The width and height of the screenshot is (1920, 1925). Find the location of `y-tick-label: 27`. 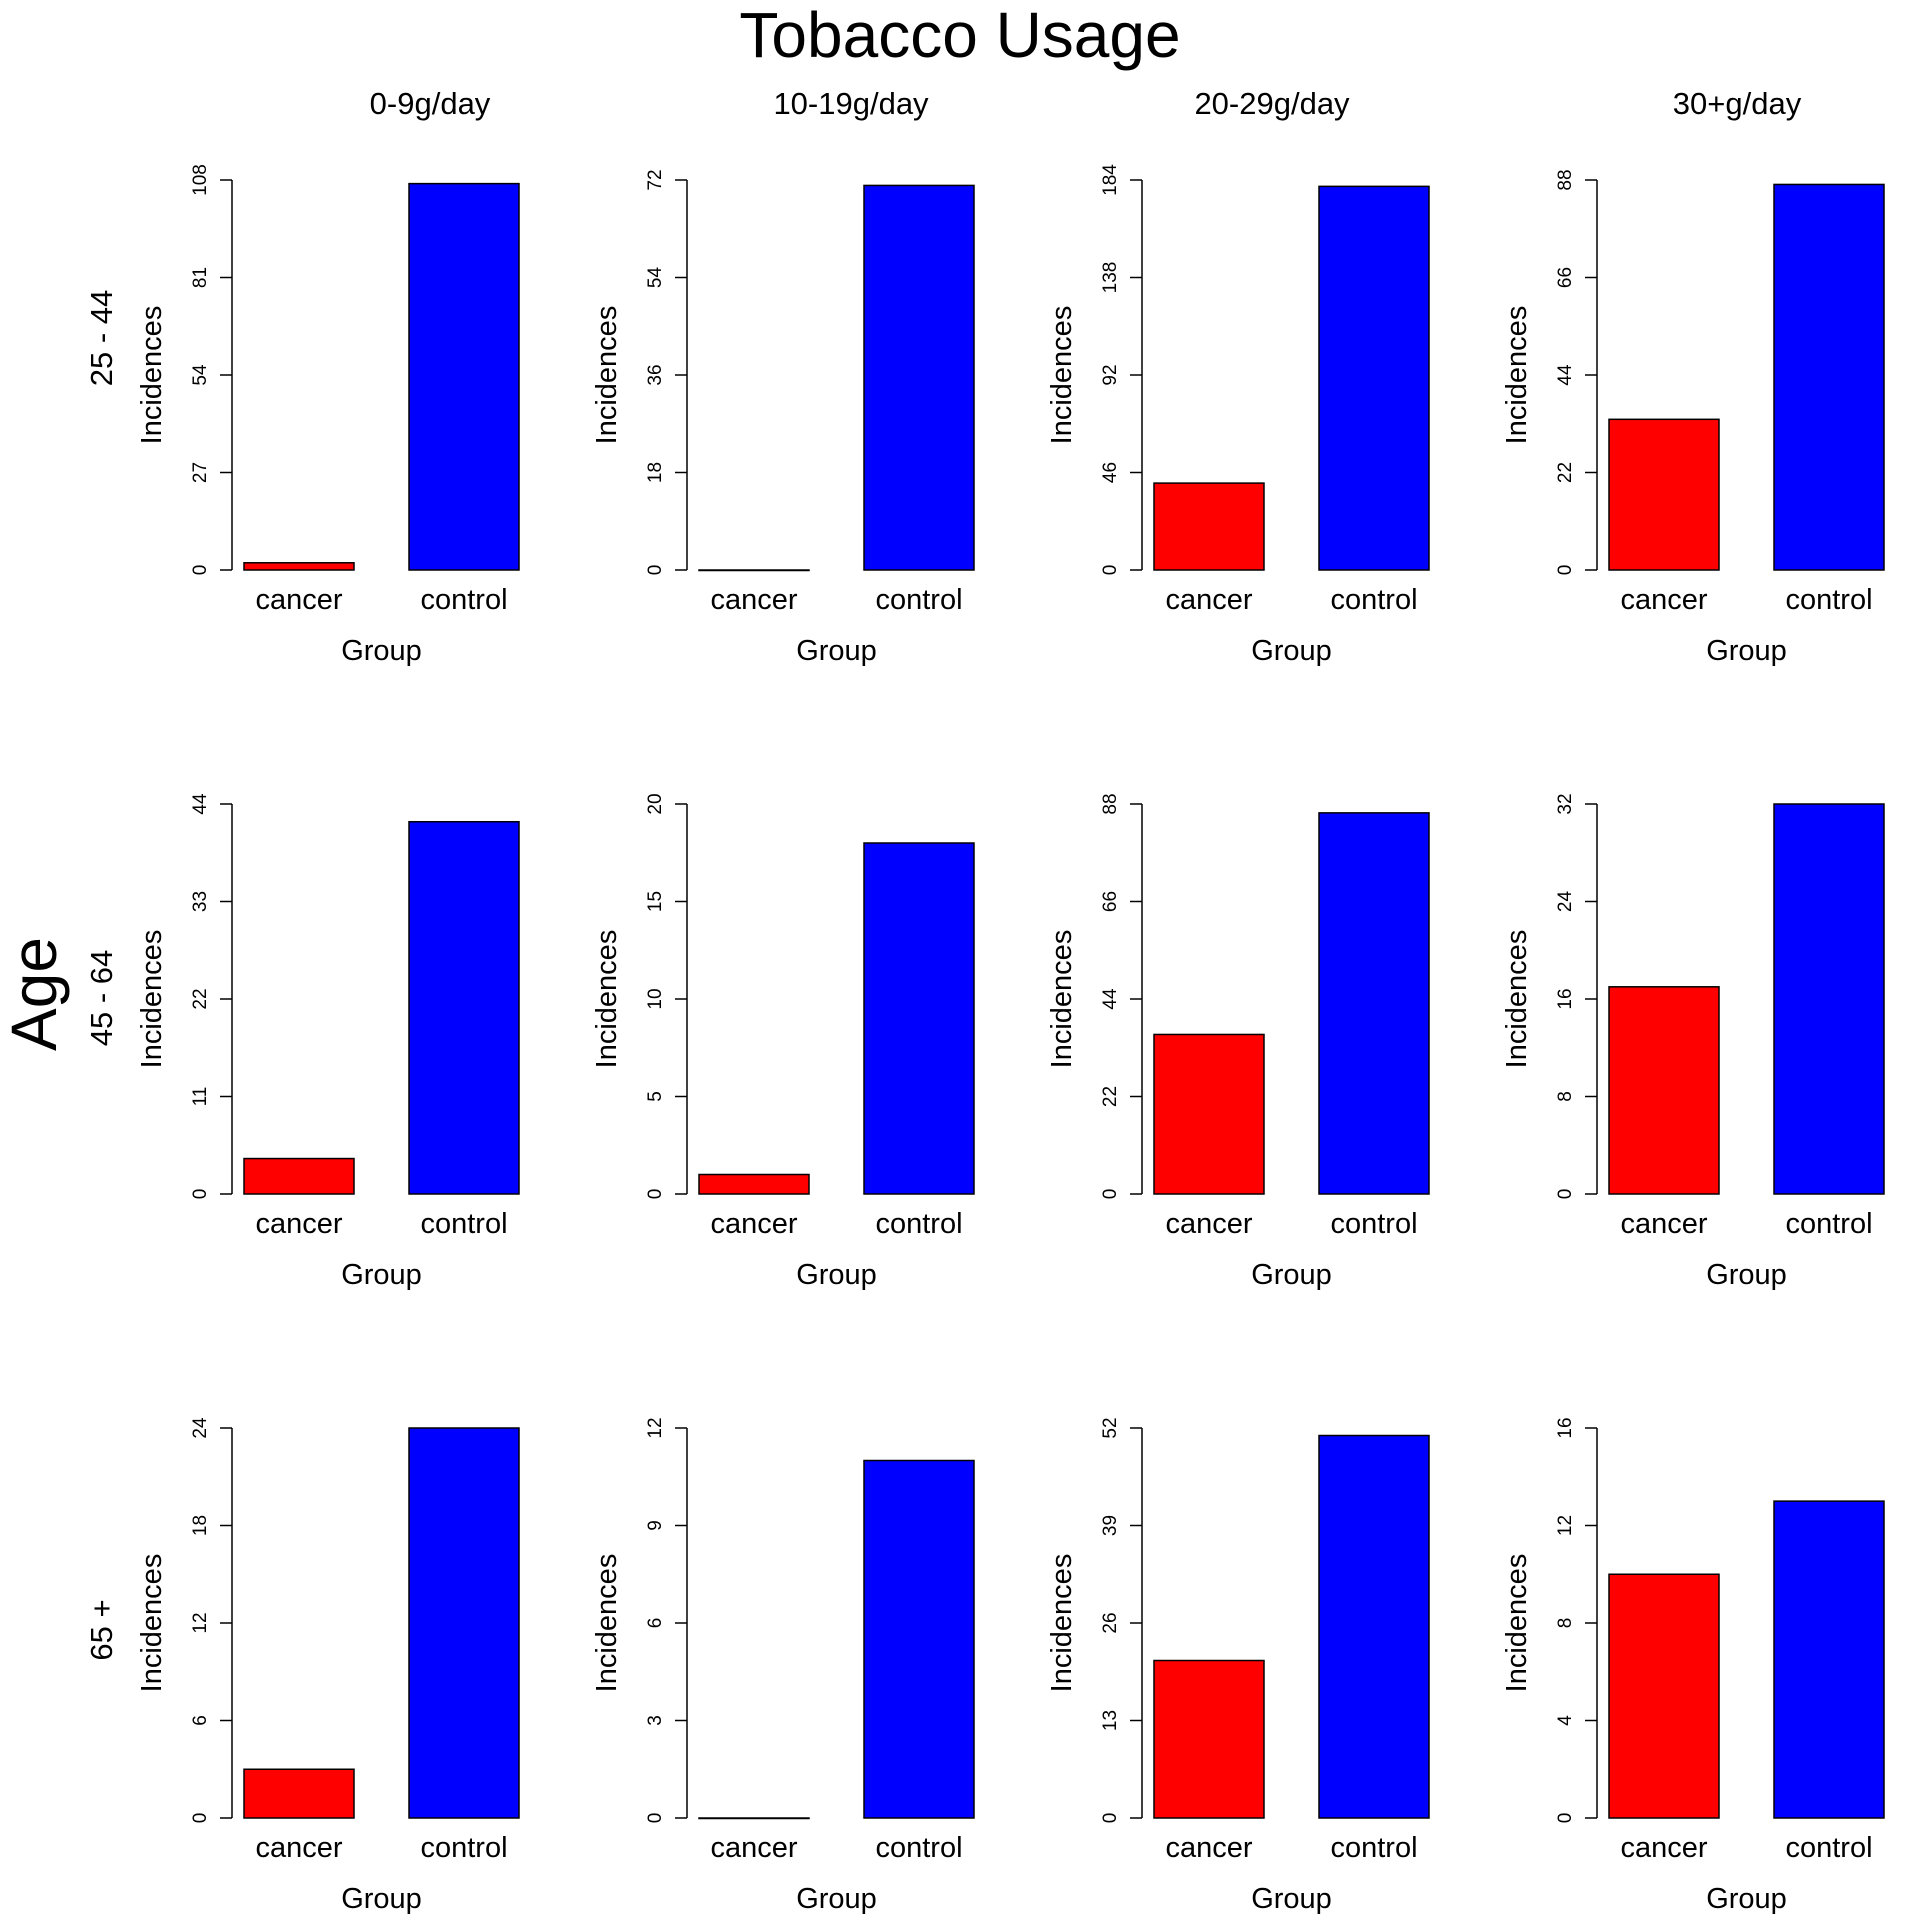

y-tick-label: 27 is located at coordinates (200, 472).